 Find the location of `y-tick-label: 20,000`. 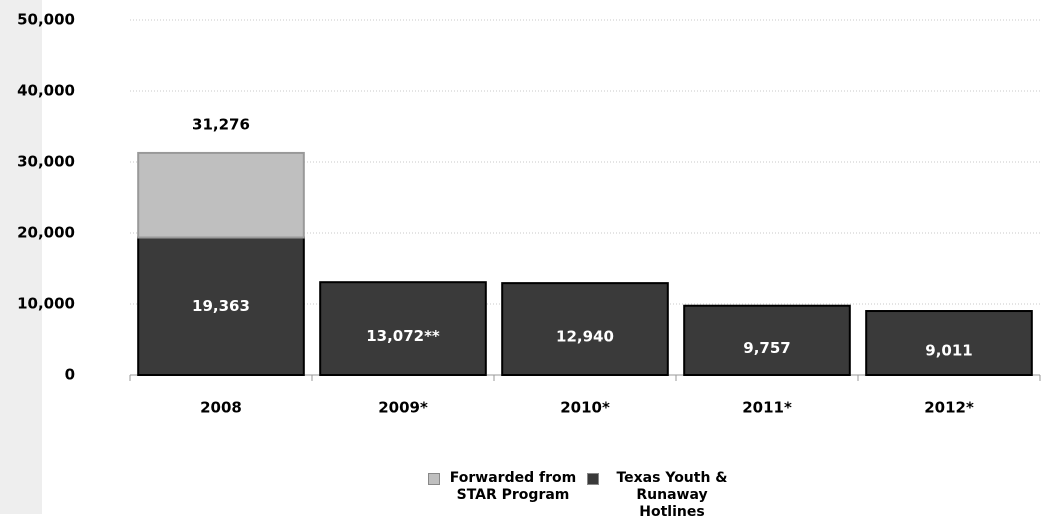

y-tick-label: 20,000 is located at coordinates (46, 233).